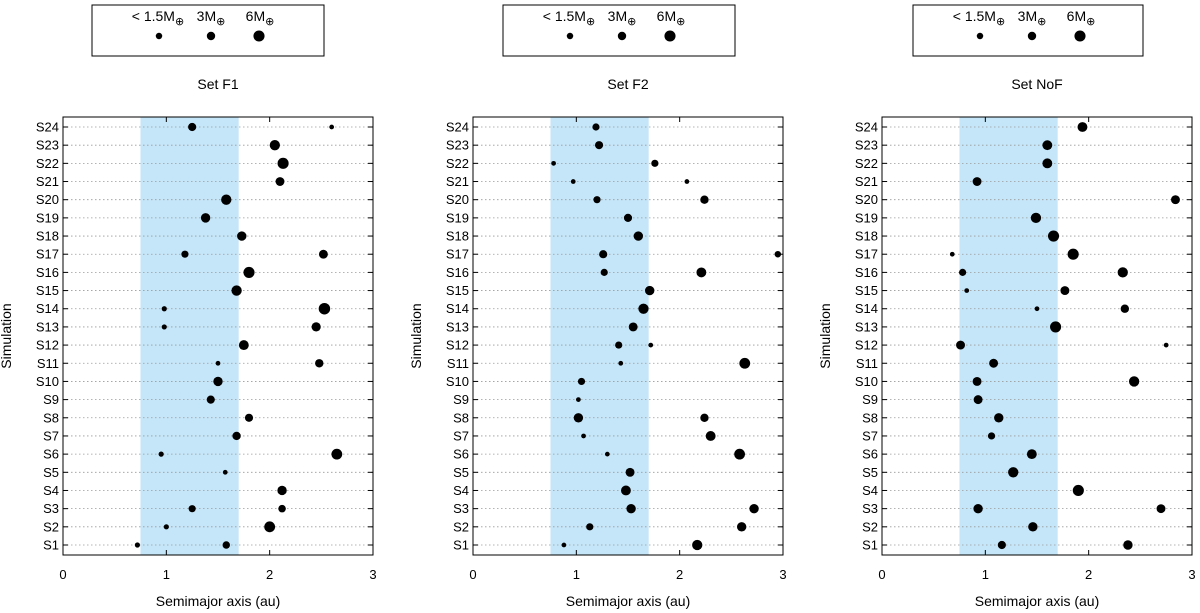  I want to click on y-tick-label: S5, so click(461, 472).